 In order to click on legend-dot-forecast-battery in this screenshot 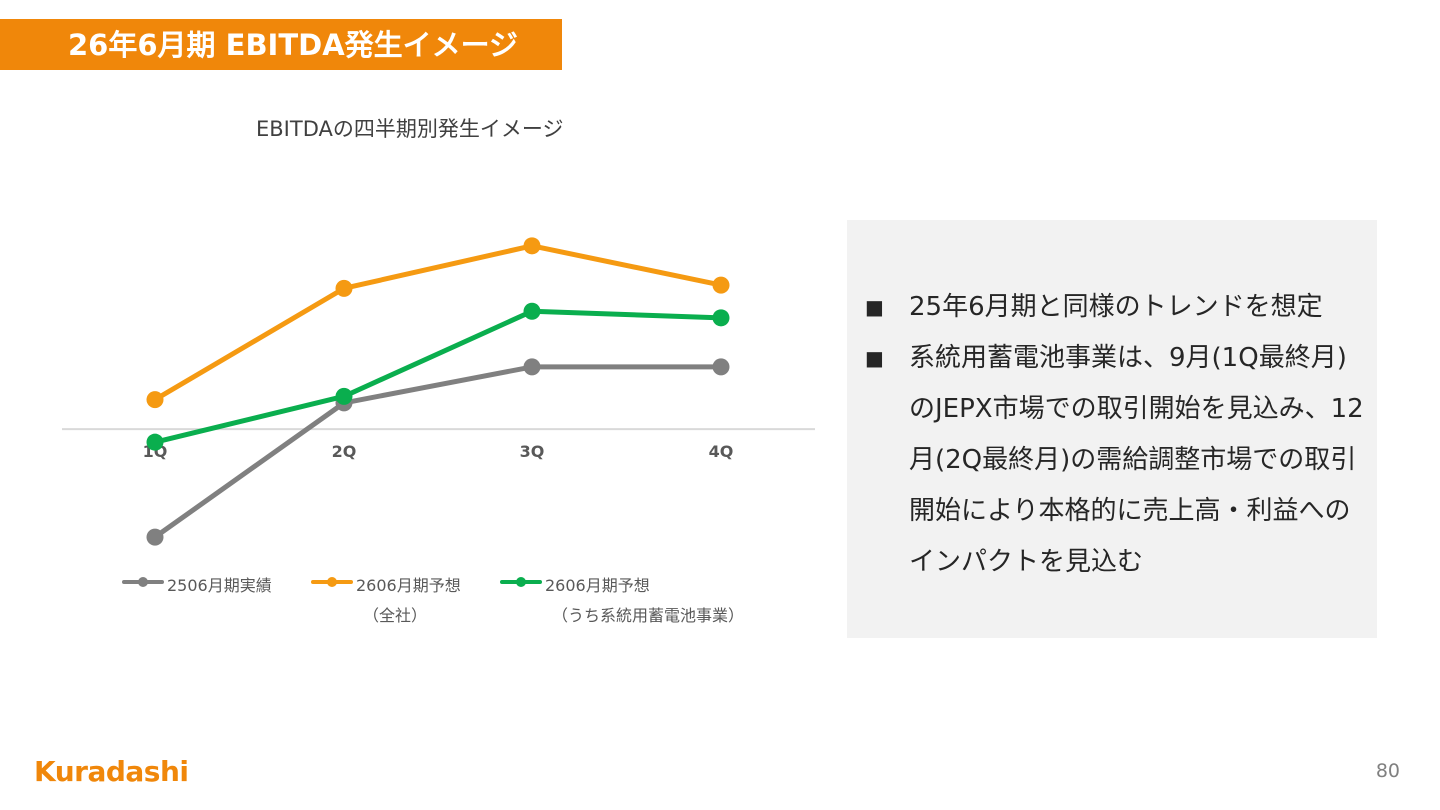, I will do `click(521, 582)`.